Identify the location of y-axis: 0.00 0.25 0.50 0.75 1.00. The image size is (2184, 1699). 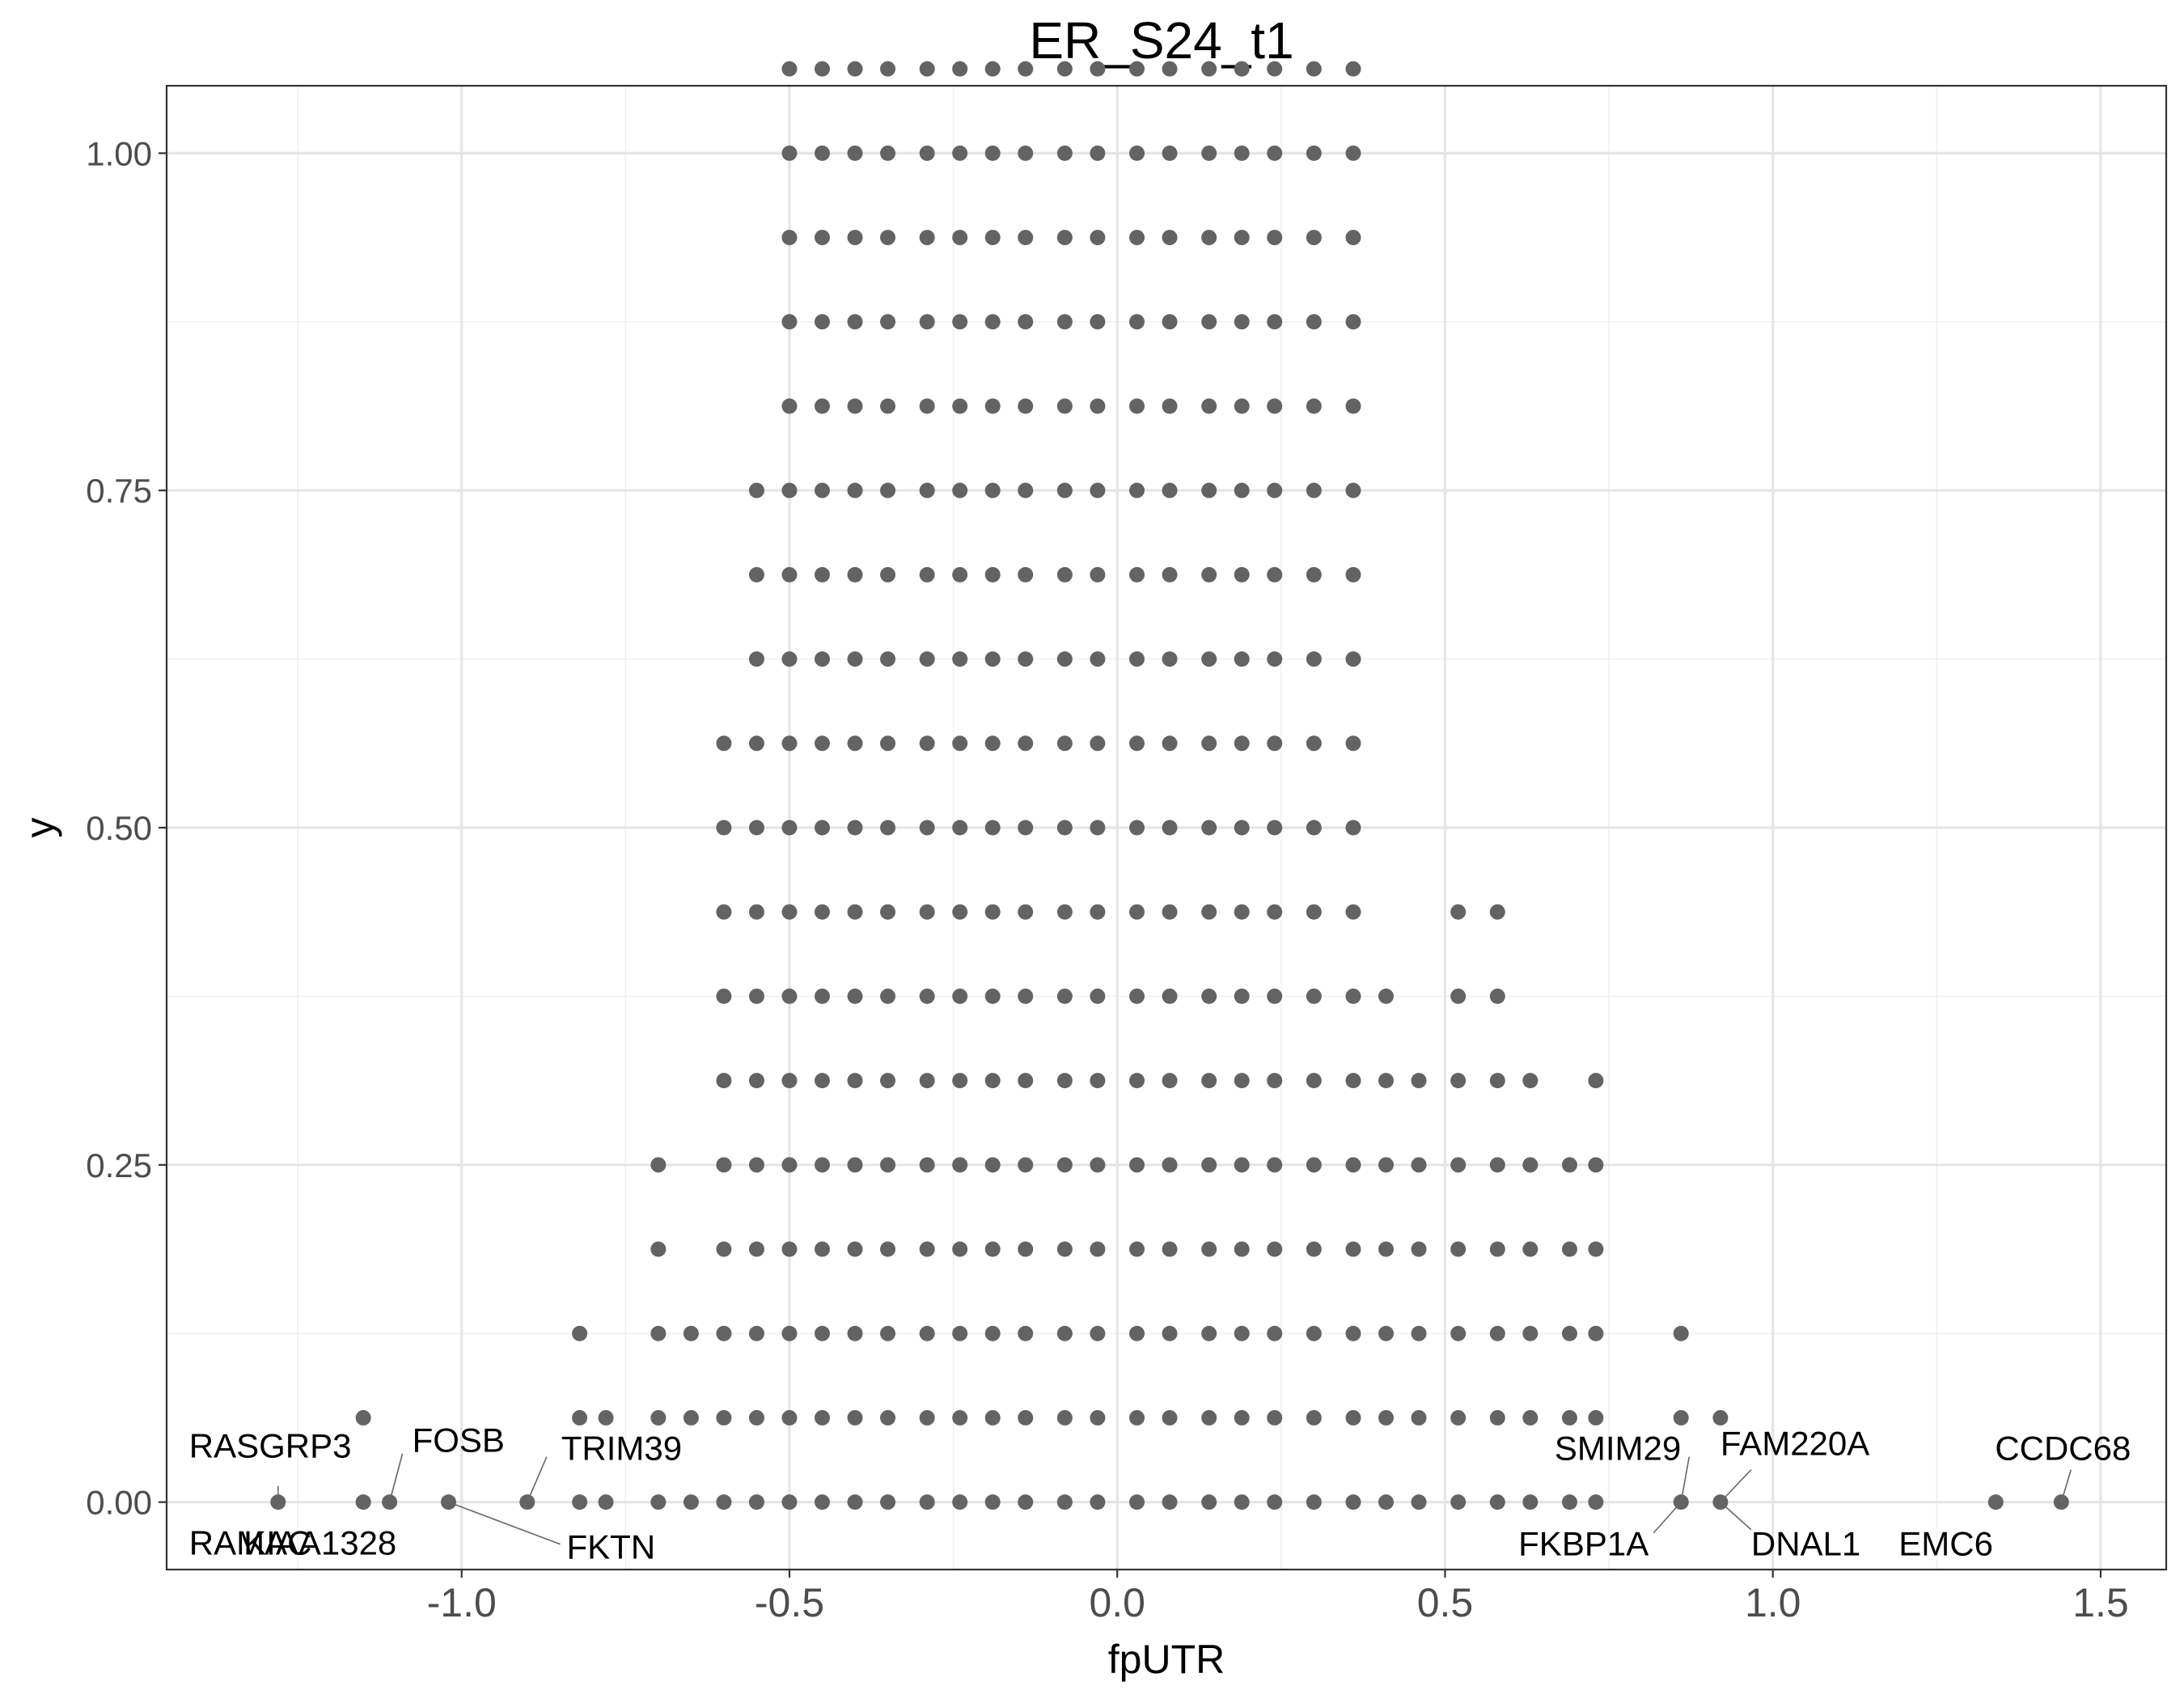
(127, 828).